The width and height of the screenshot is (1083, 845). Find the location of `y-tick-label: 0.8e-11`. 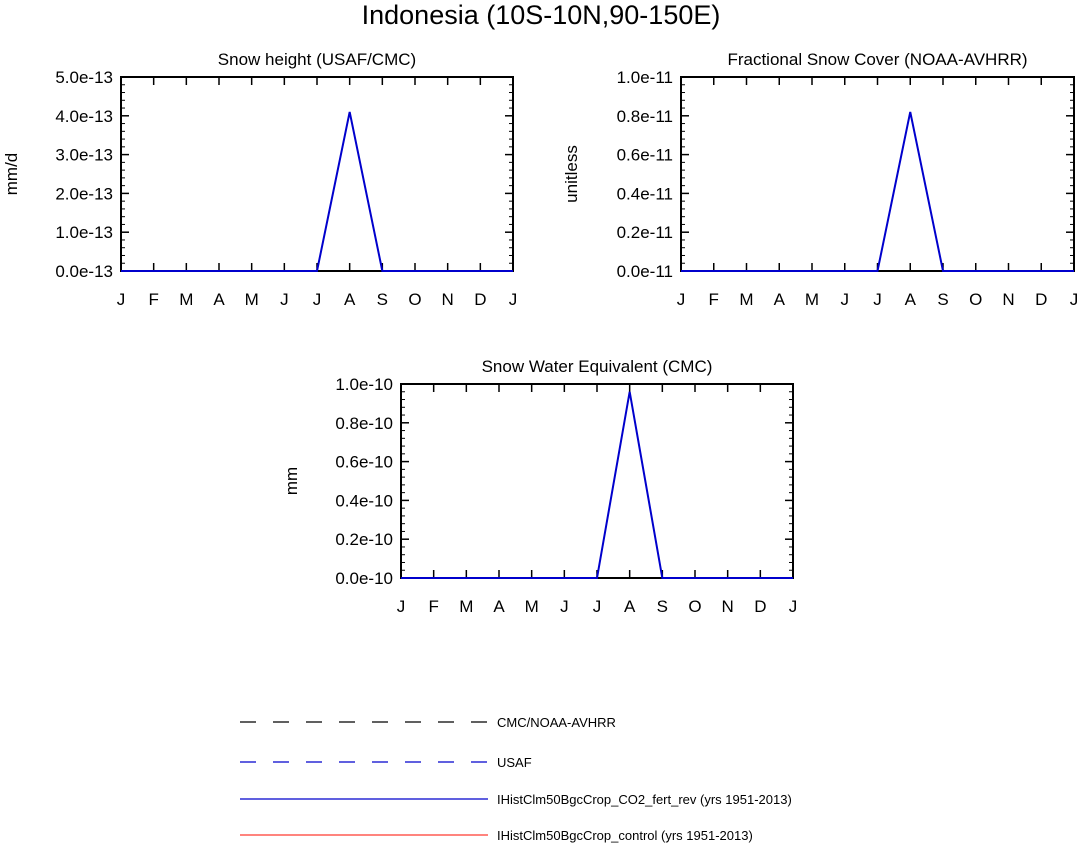

y-tick-label: 0.8e-11 is located at coordinates (645, 116).